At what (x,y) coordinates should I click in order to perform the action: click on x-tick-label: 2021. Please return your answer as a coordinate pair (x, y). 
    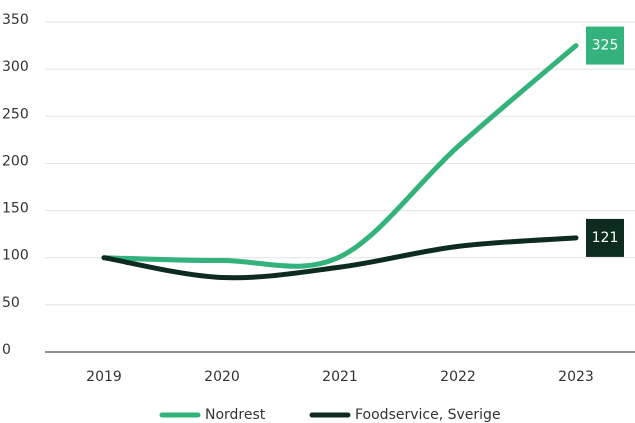
    Looking at the image, I should click on (340, 377).